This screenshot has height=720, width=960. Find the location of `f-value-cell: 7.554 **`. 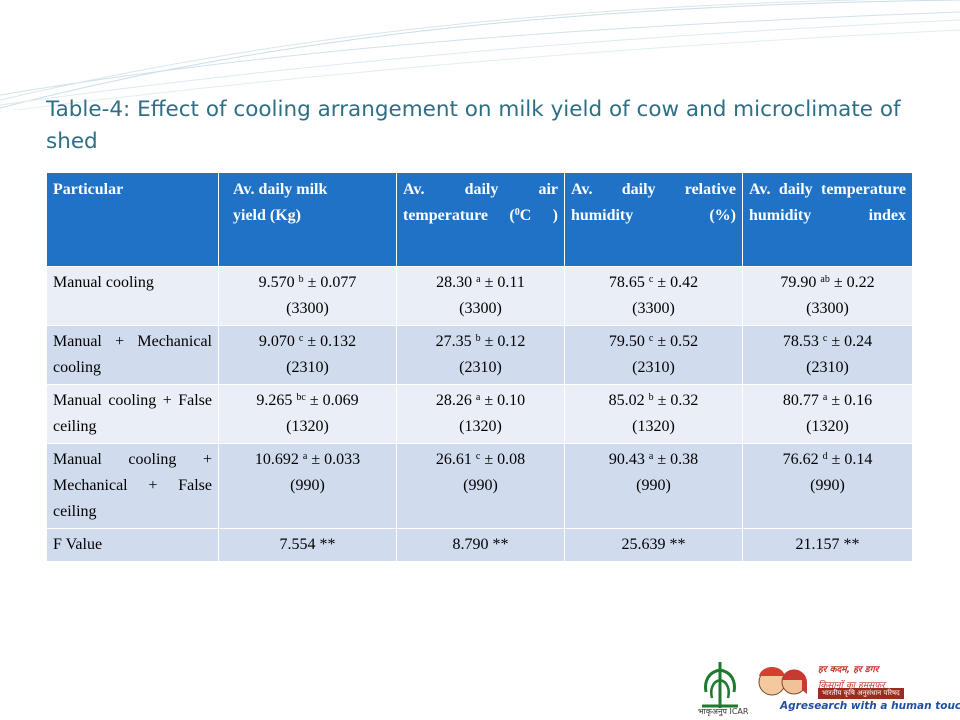

f-value-cell: 7.554 ** is located at coordinates (307, 545).